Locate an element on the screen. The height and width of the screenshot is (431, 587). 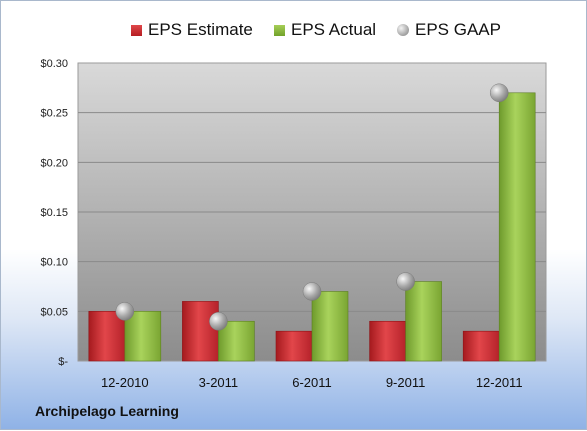
legend-swatch-eps-gaap is located at coordinates (403, 30).